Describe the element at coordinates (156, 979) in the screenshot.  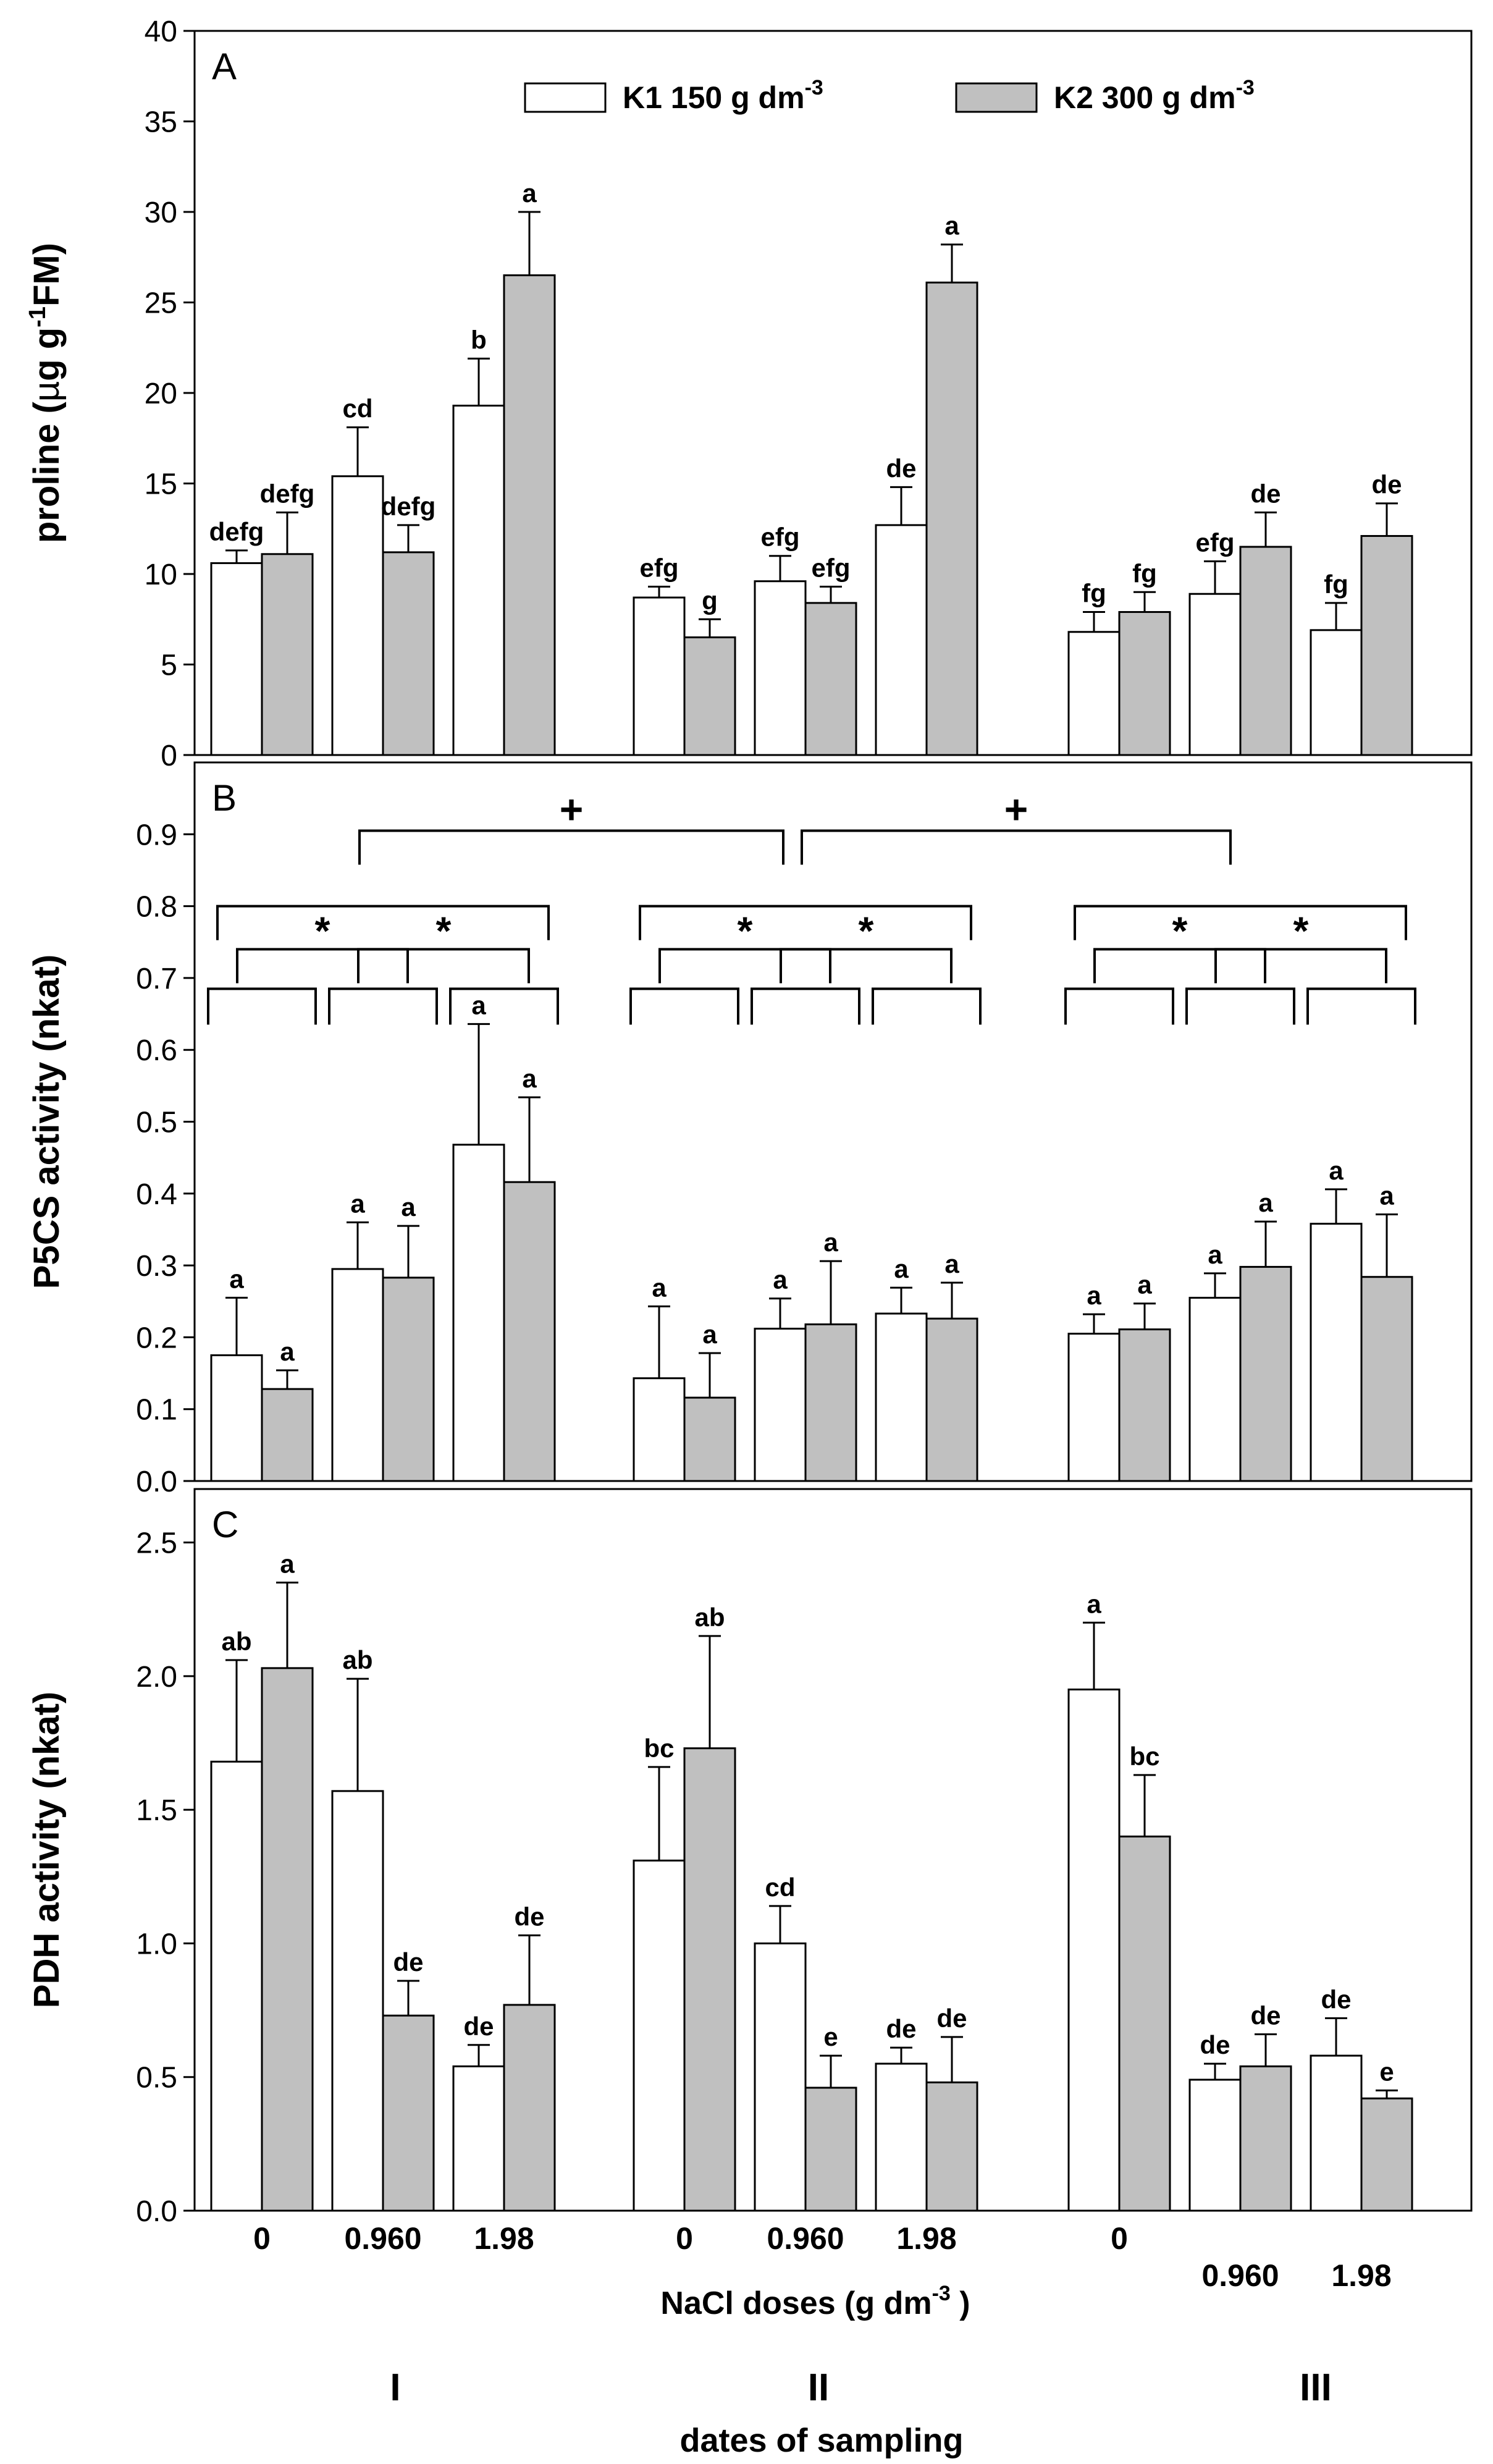
I see `y-tick-label: 0.7` at that location.